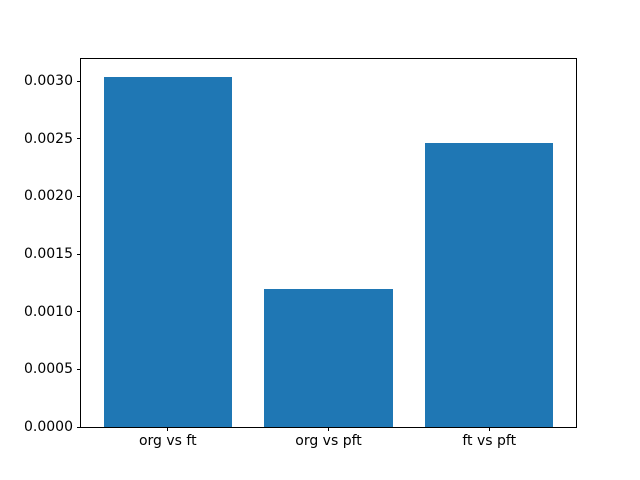 The image size is (640, 480). I want to click on x-tick-label: org vs pft, so click(328, 441).